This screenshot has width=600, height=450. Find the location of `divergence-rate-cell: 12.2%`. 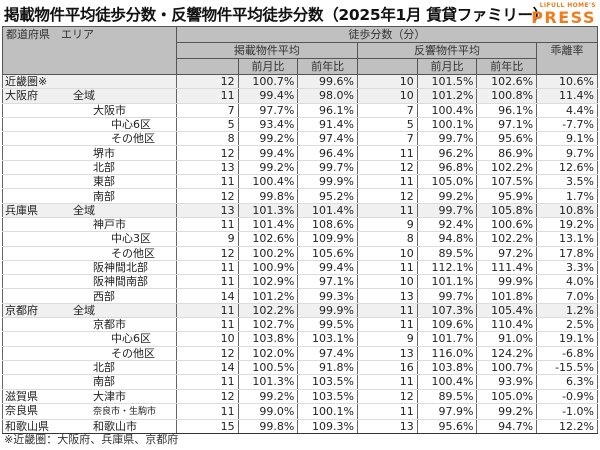

divergence-rate-cell: 12.2% is located at coordinates (567, 426).